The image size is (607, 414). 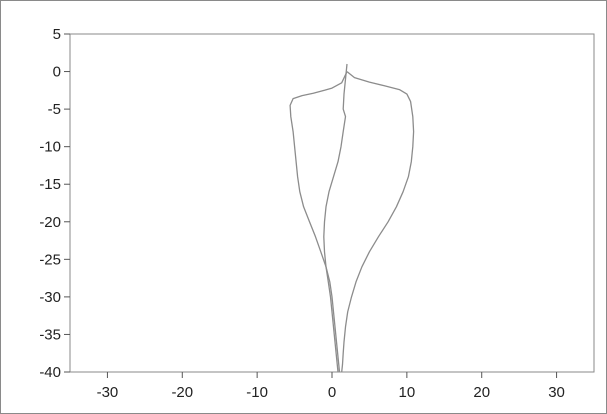 I want to click on y-tick-label: -15, so click(x=50, y=184).